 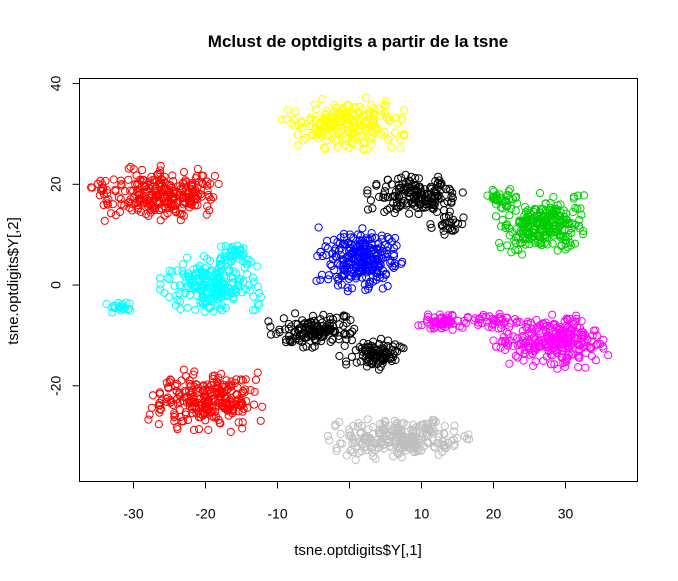 I want to click on x-tick-label: 20, so click(x=494, y=514).